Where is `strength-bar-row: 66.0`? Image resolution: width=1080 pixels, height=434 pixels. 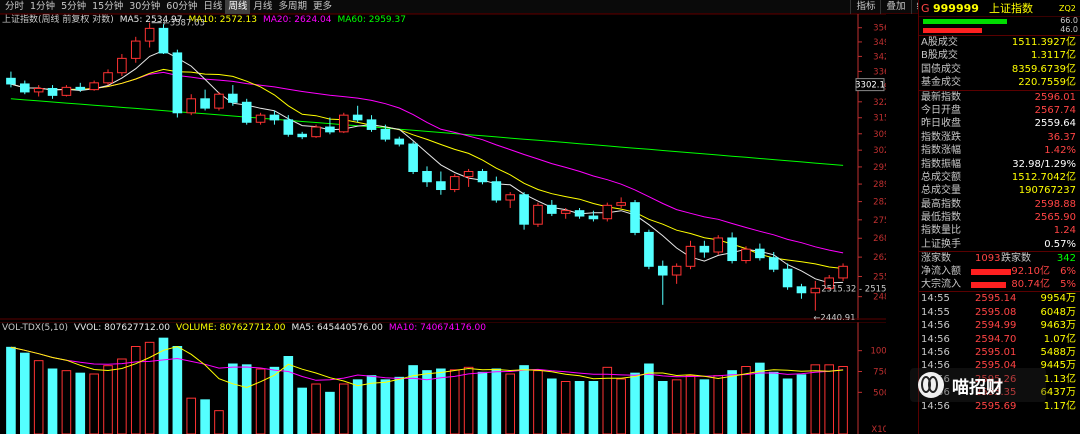
strength-bar-row: 66.0 is located at coordinates (999, 21).